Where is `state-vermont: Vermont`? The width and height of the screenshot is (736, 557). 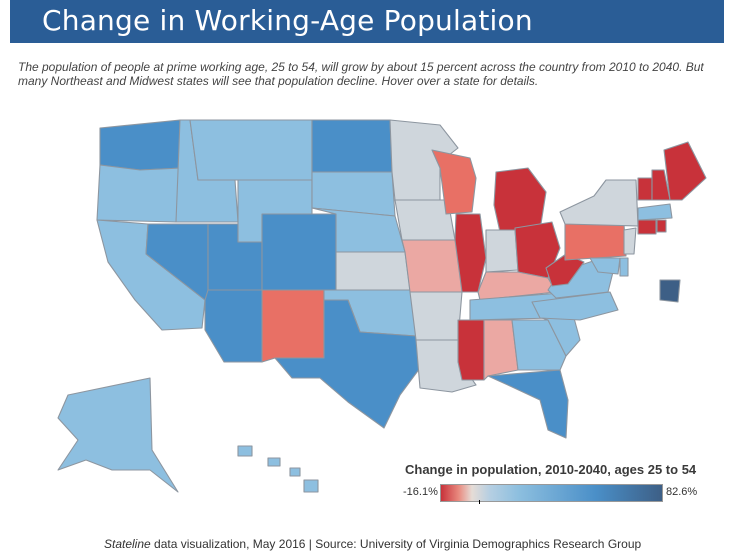 state-vermont: Vermont is located at coordinates (645, 189).